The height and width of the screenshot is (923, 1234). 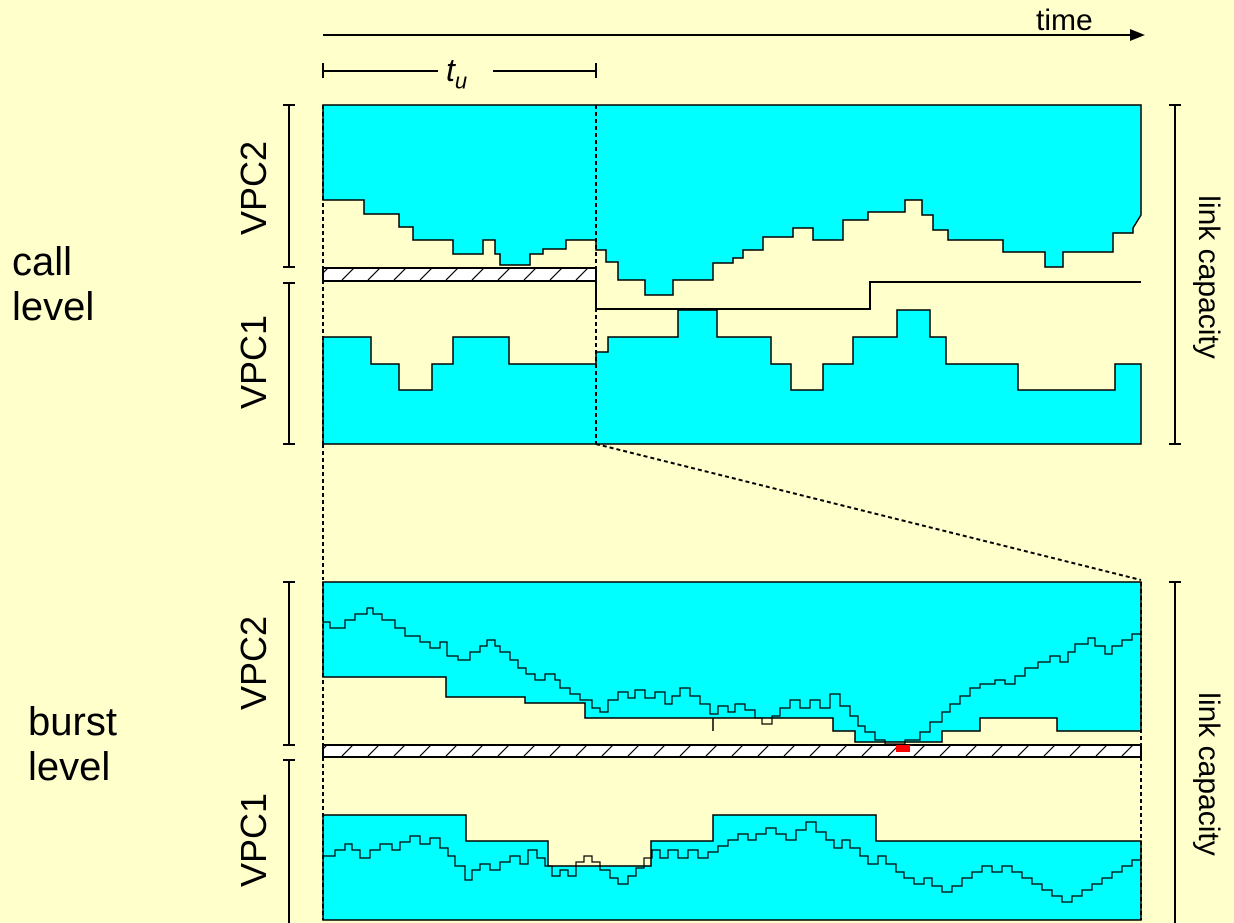 I want to click on tu-bracket, so click(x=459, y=70).